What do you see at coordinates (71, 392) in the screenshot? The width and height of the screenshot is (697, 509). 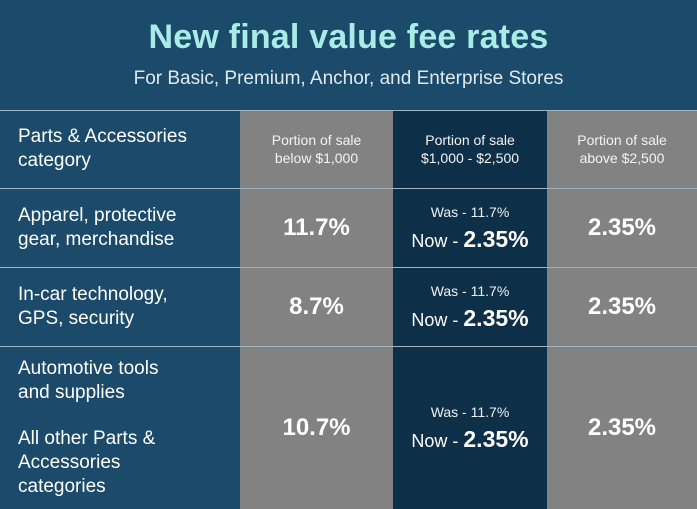 I see `category-line: and supplies` at bounding box center [71, 392].